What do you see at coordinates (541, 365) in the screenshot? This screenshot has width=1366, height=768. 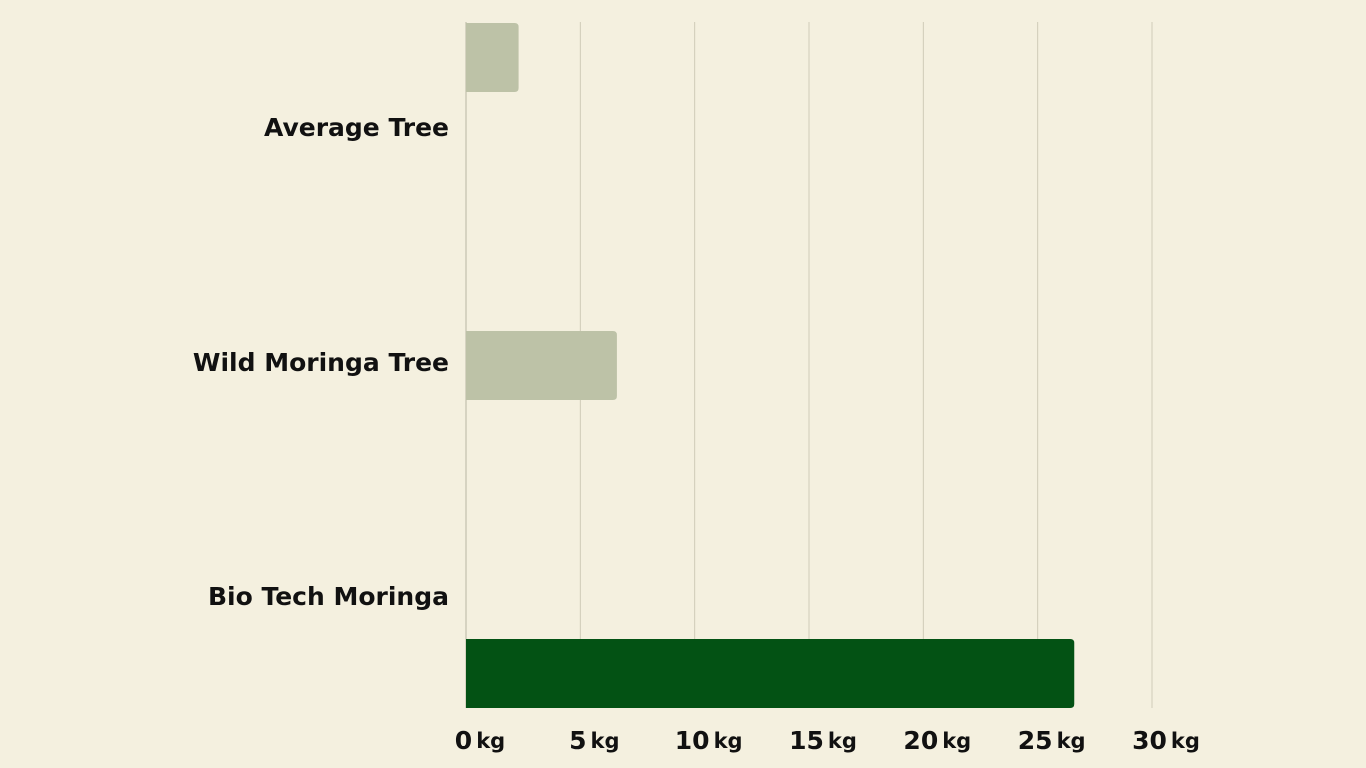 I see `bar-wild-moringa-tree` at bounding box center [541, 365].